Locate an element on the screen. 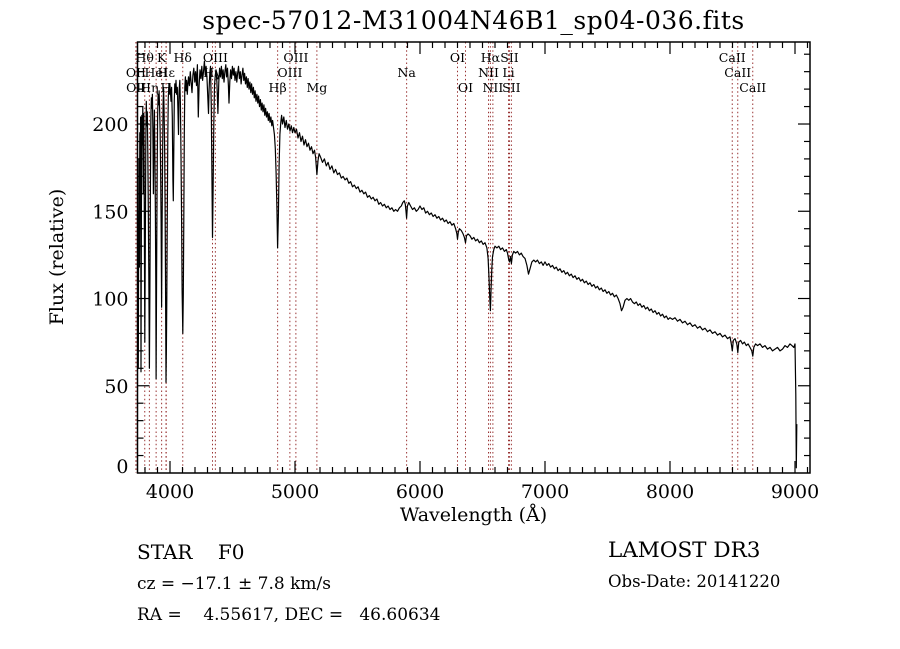 Image resolution: width=900 pixels, height=649 pixels. spectral-line-label: Hδ is located at coordinates (183, 57).